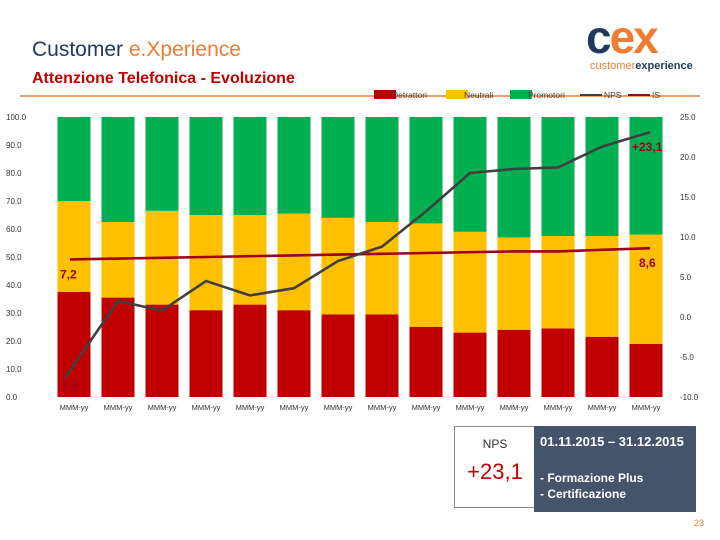 This screenshot has width=720, height=540. What do you see at coordinates (382, 407) in the screenshot?
I see `x-axis-tick-7: MMM-yy` at bounding box center [382, 407].